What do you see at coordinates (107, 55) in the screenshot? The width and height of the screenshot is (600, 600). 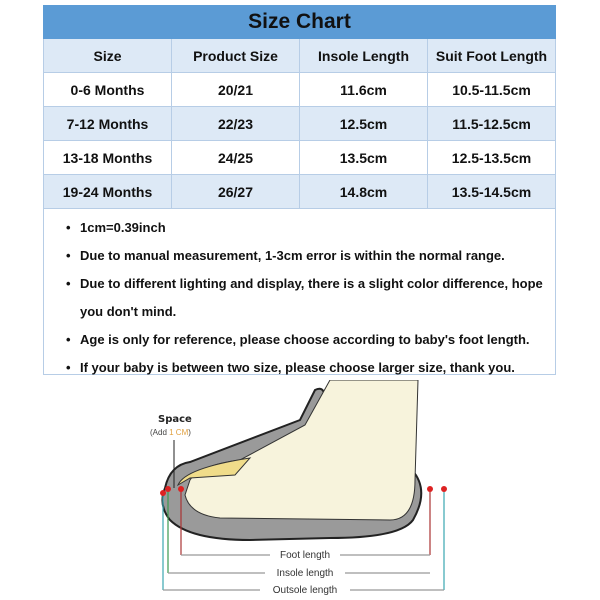 I see `col-header: Size` at bounding box center [107, 55].